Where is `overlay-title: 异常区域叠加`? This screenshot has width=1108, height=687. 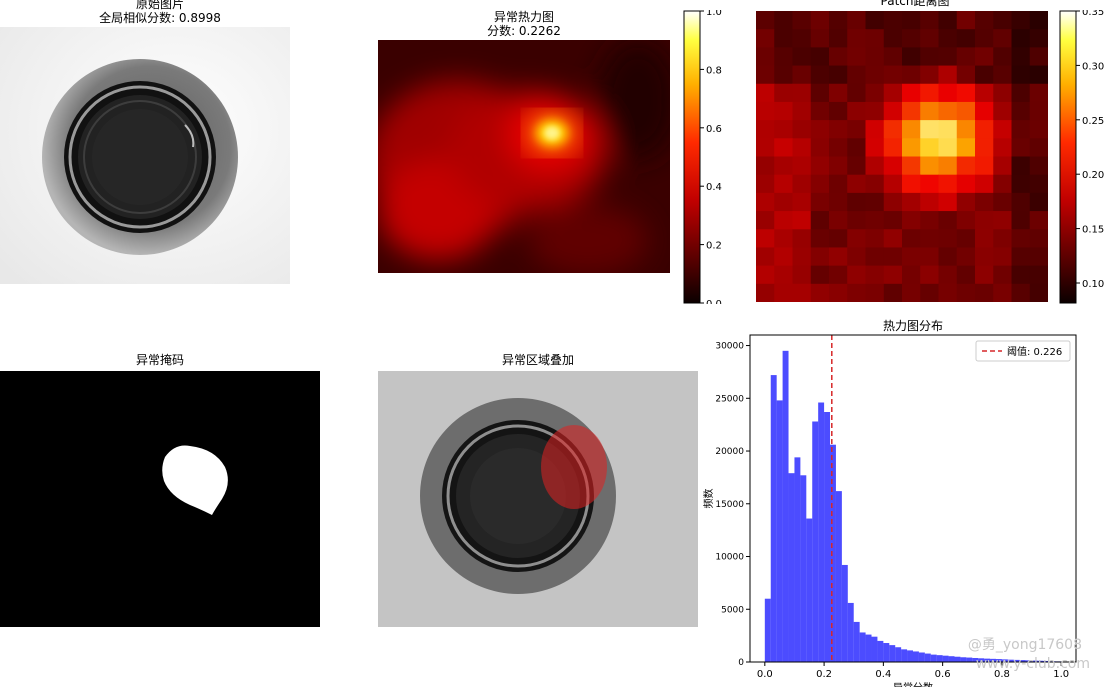
overlay-title: 异常区域叠加 is located at coordinates (537, 360).